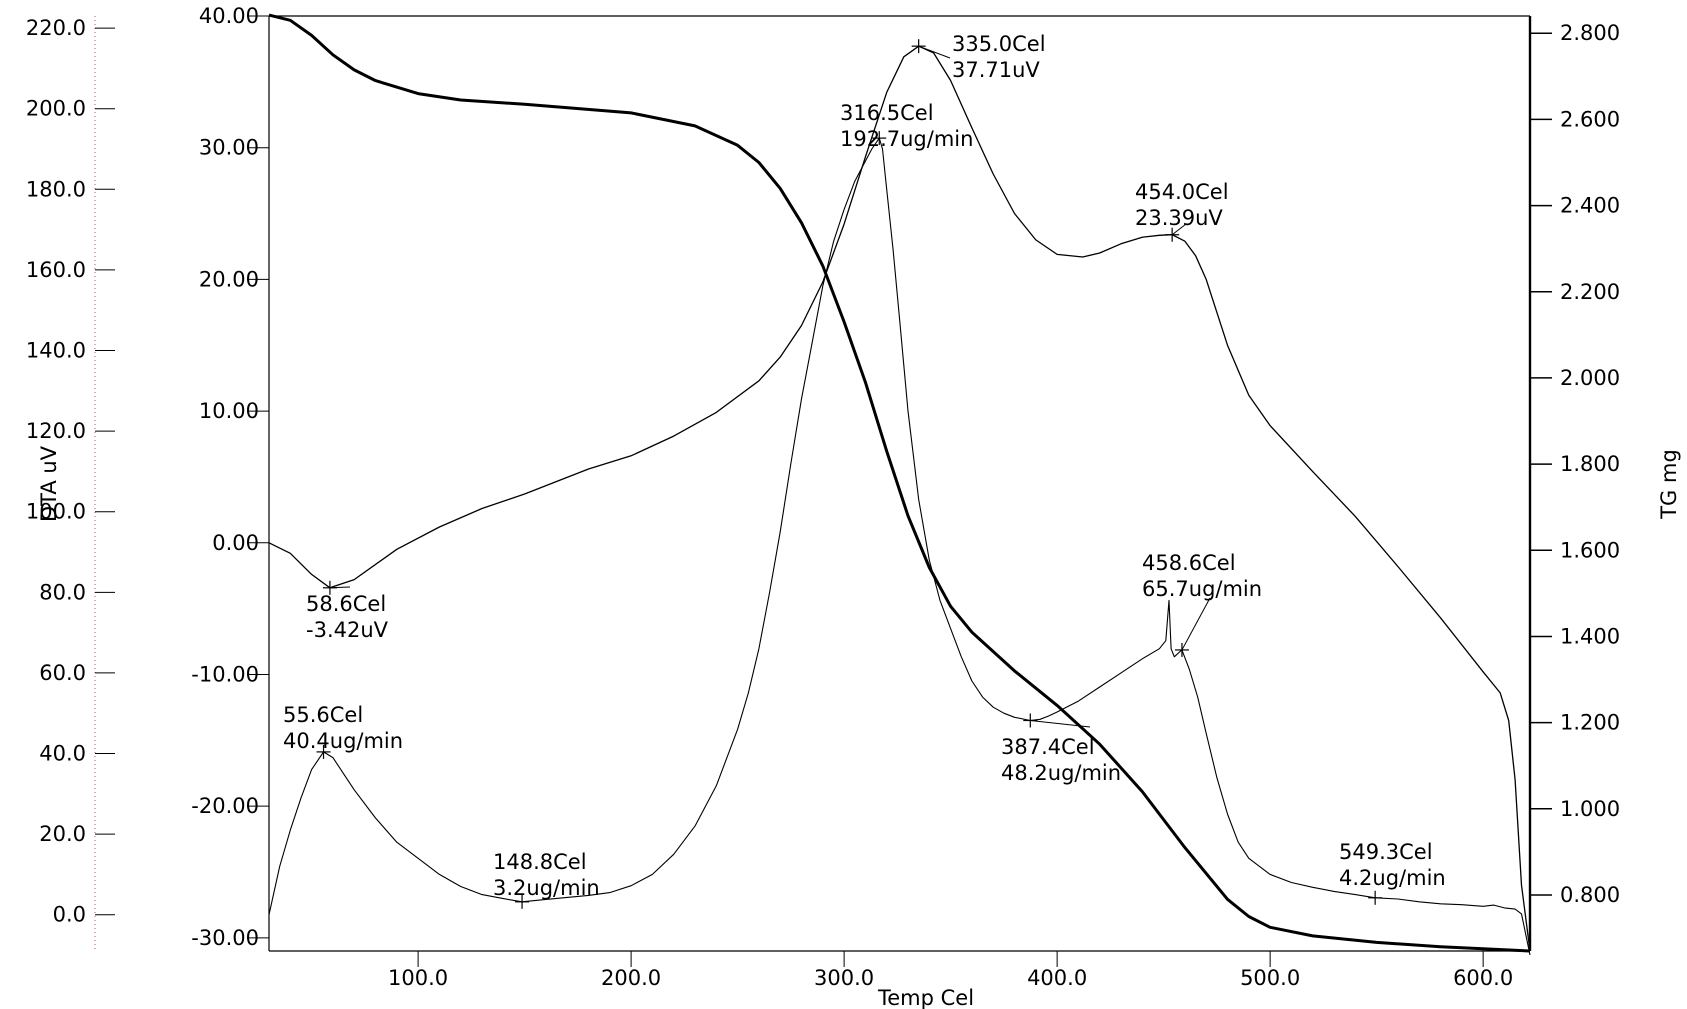 This screenshot has height=1009, width=1687. Describe the element at coordinates (631, 978) in the screenshot. I see `x-tick-label-200-0: 200.0` at that location.